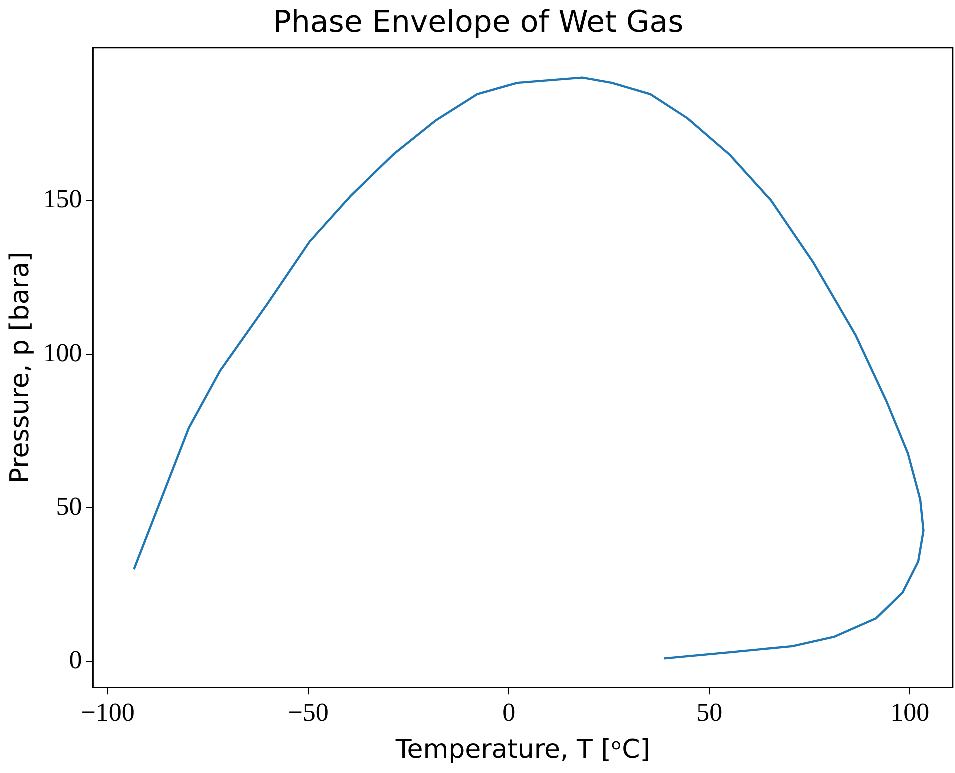 The width and height of the screenshot is (955, 773). I want to click on x-tick-label: −100, so click(108, 713).